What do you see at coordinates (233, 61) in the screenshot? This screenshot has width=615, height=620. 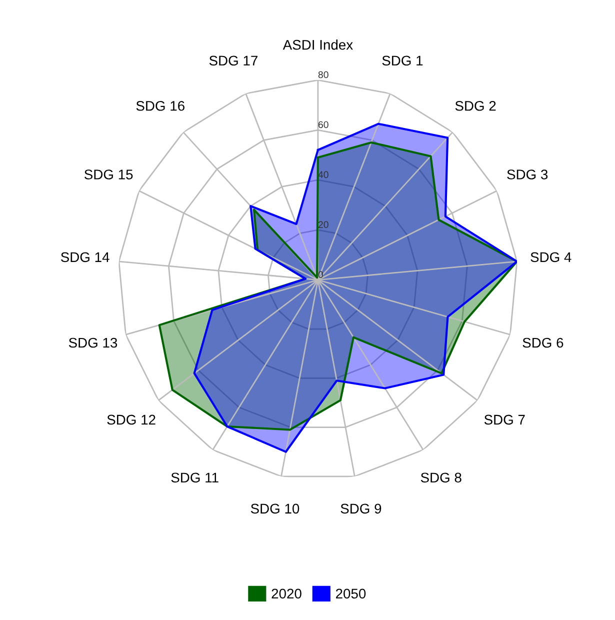 I see `spoke-label: SDG 17` at bounding box center [233, 61].